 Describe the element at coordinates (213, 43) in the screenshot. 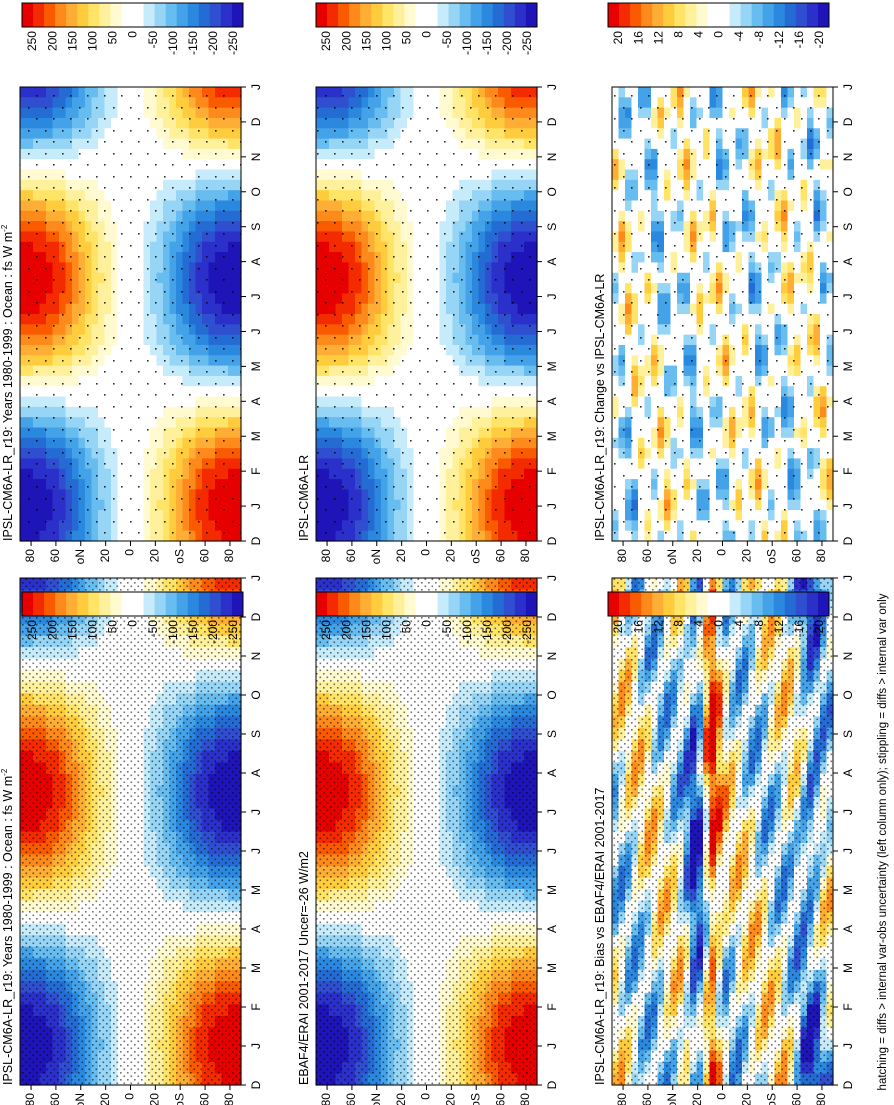

I see `colorbar-label: -200` at that location.